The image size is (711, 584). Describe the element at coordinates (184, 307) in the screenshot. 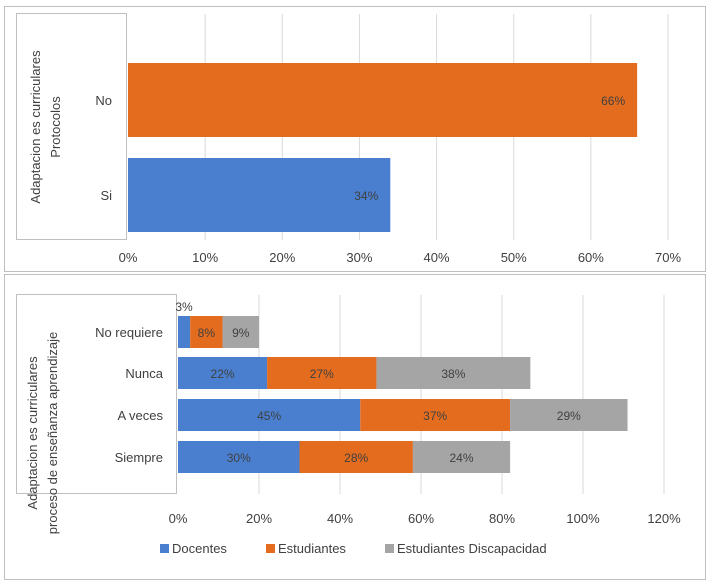

I see `bottom-data-label: 3%` at that location.